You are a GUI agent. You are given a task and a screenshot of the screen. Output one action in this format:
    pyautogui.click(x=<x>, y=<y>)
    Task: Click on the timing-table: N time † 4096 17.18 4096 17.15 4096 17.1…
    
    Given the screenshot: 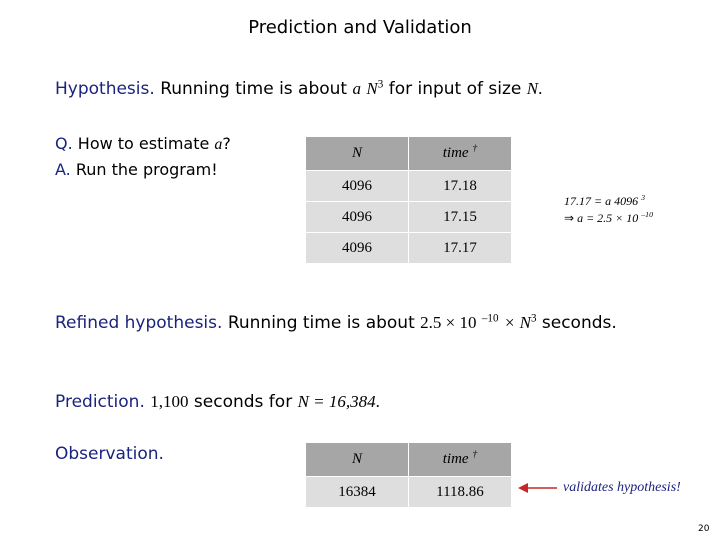 What is the action you would take?
    pyautogui.click(x=408, y=200)
    